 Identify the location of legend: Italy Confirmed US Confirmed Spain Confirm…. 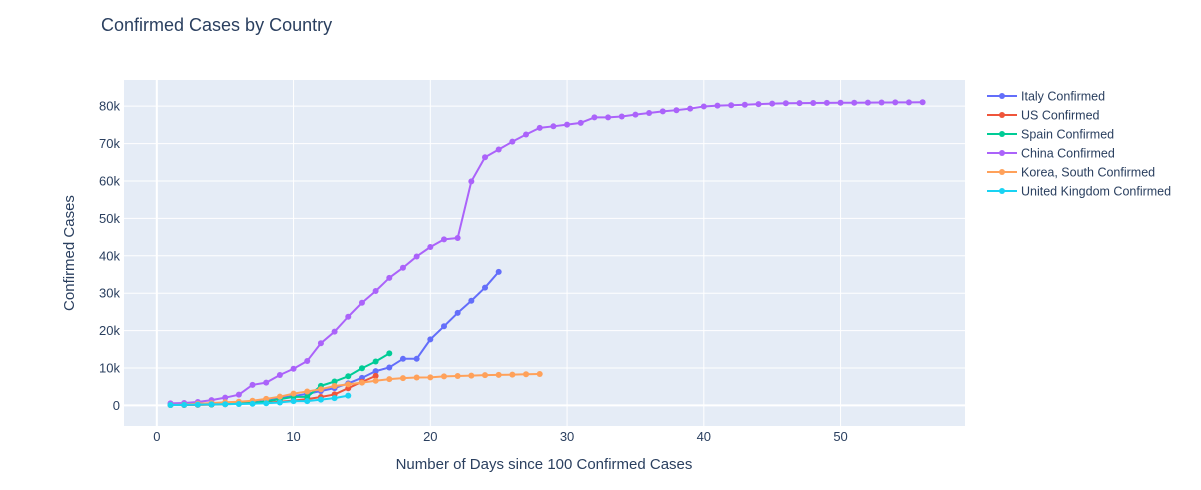
(1079, 144).